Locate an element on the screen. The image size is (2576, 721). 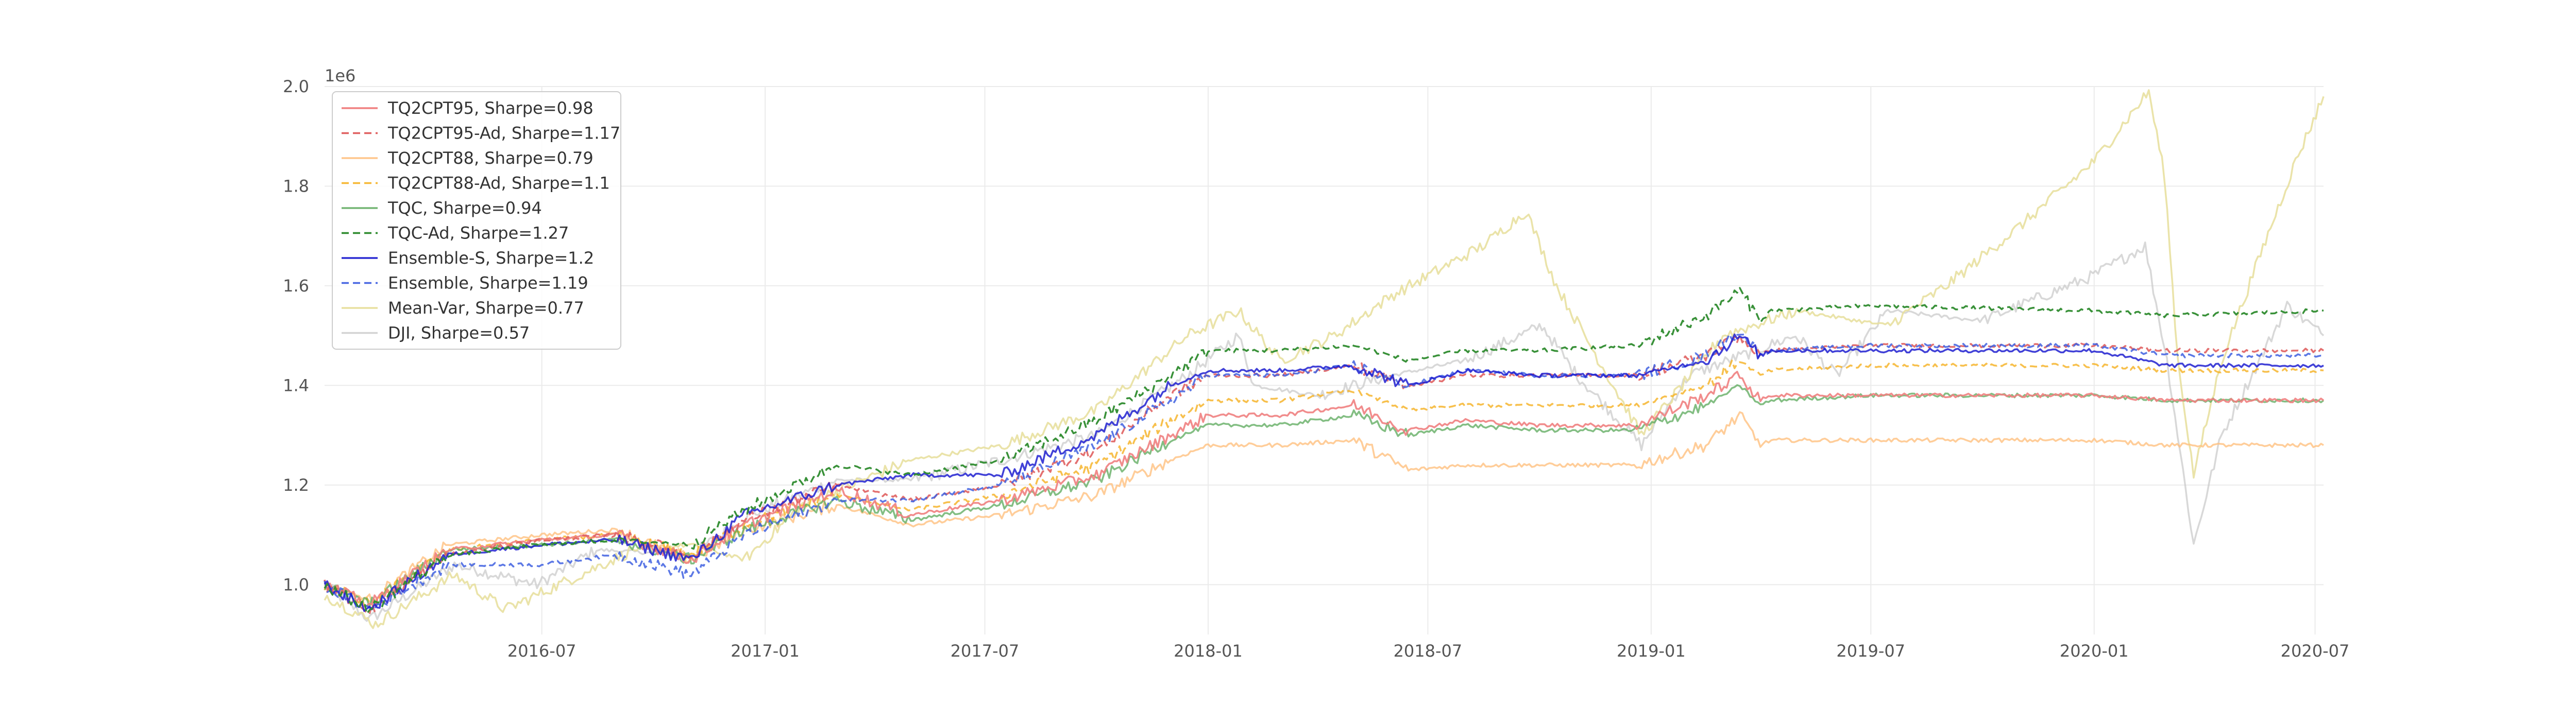
x-tick-label: 2017-01 is located at coordinates (766, 651).